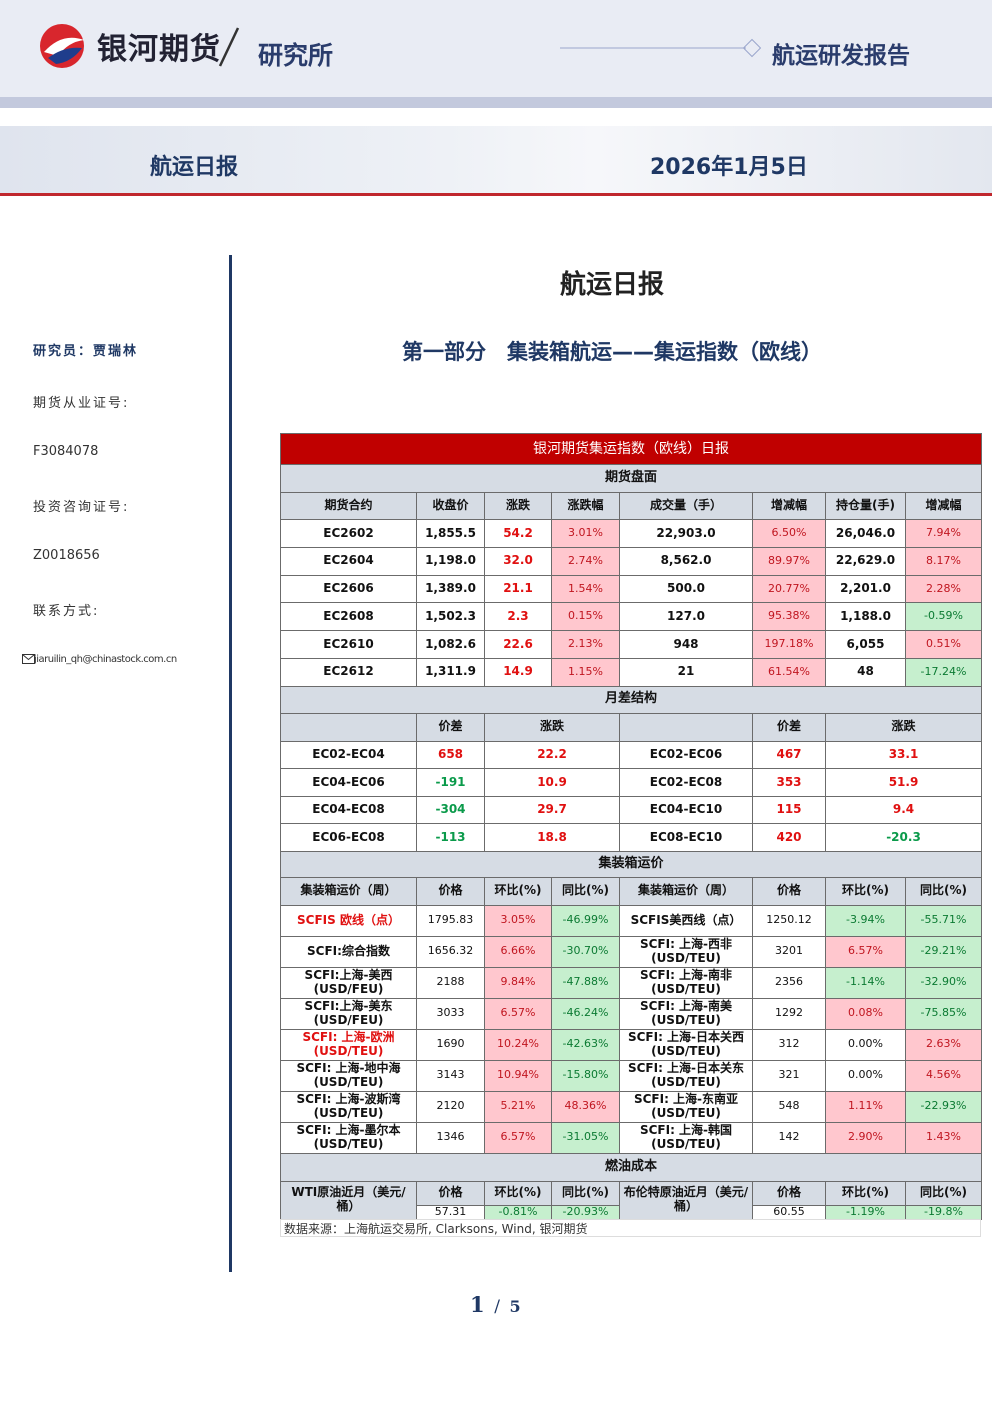  Describe the element at coordinates (865, 982) in the screenshot. I see `cell: -1.14%` at that location.